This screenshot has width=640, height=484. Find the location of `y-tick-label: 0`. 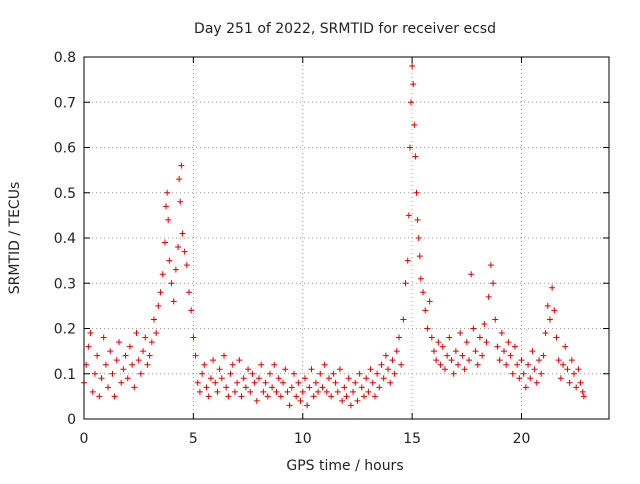

y-tick-label: 0 is located at coordinates (71, 420).